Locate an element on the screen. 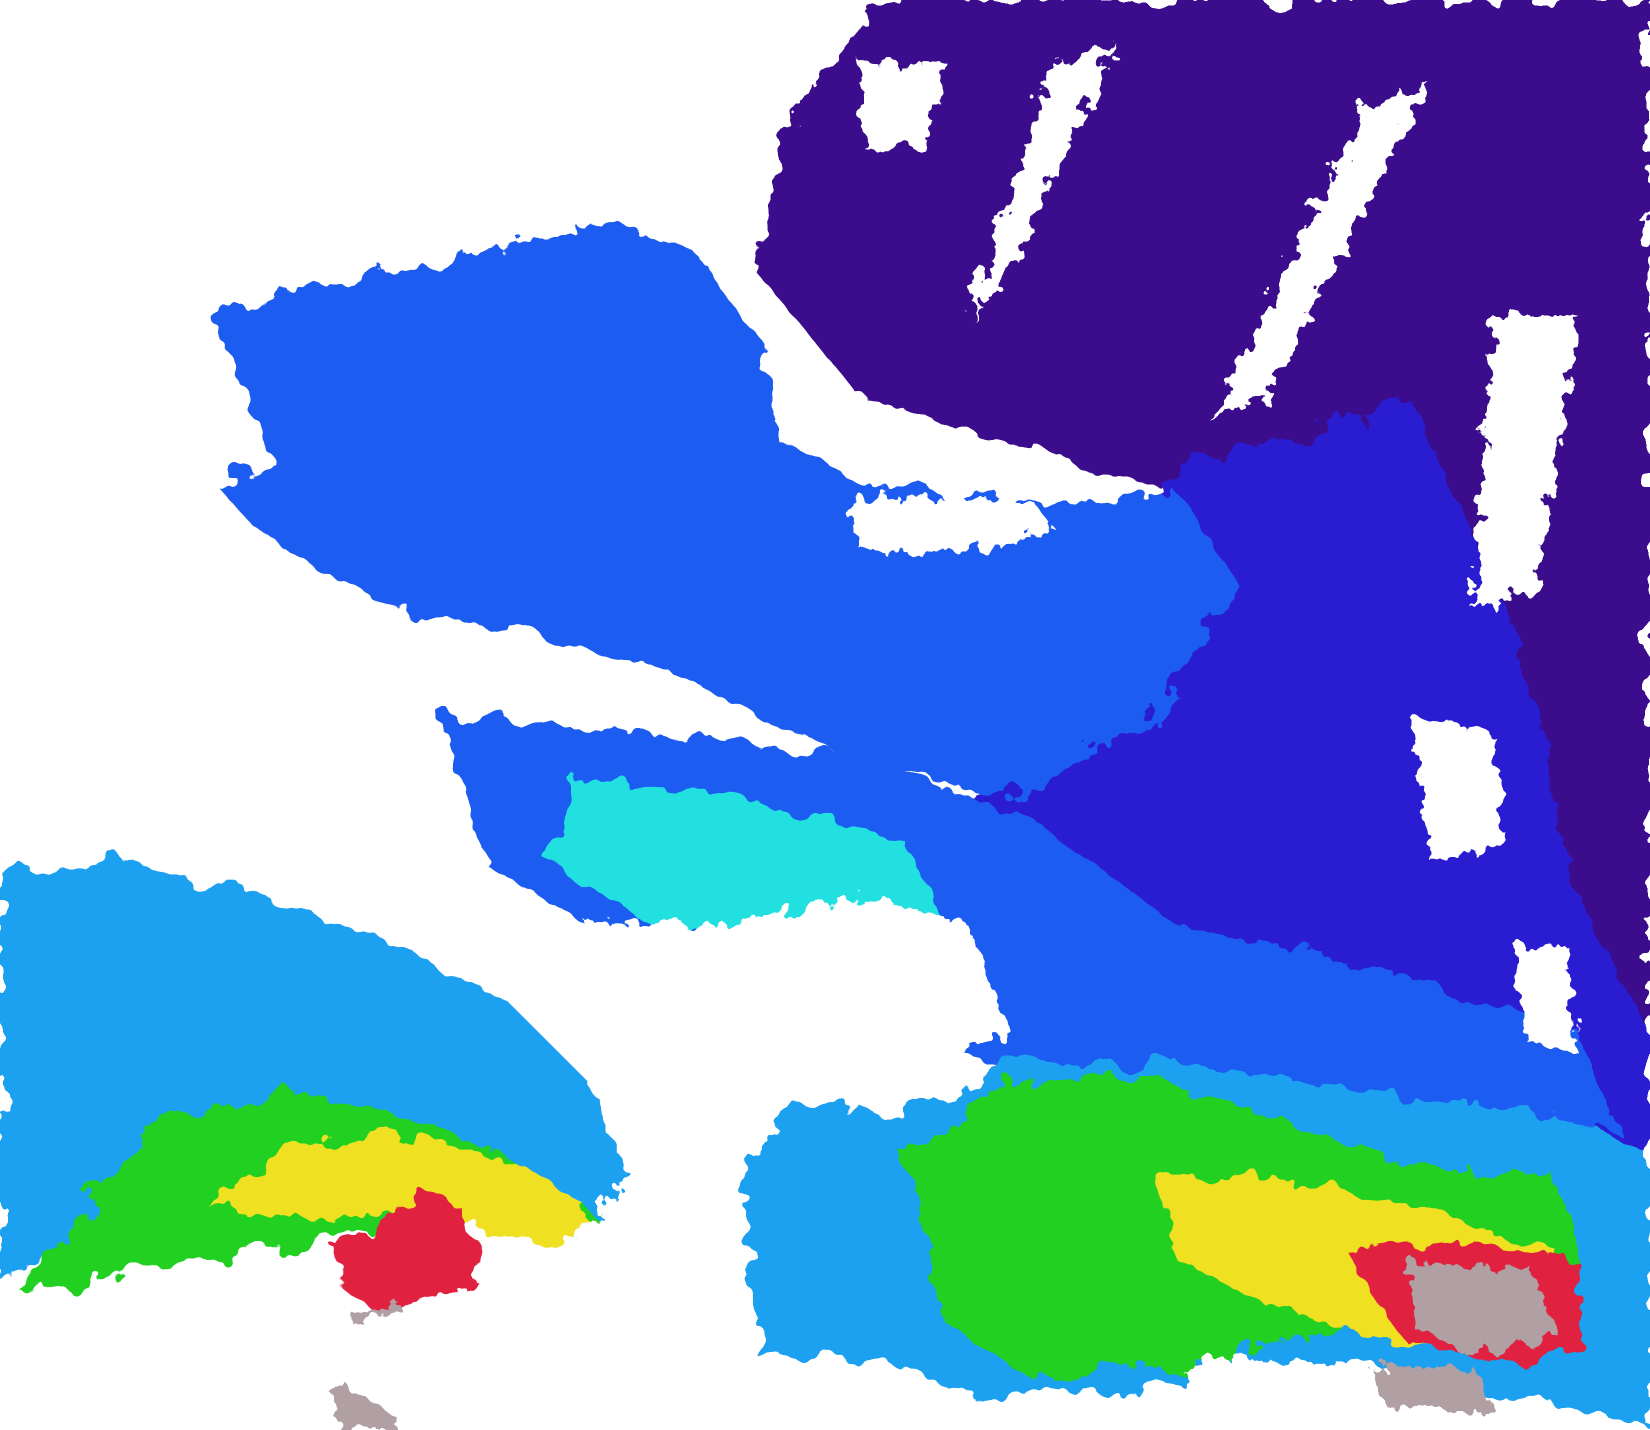 This screenshot has height=1430, width=1650. land-no-data-southeast is located at coordinates (1431, 1387).